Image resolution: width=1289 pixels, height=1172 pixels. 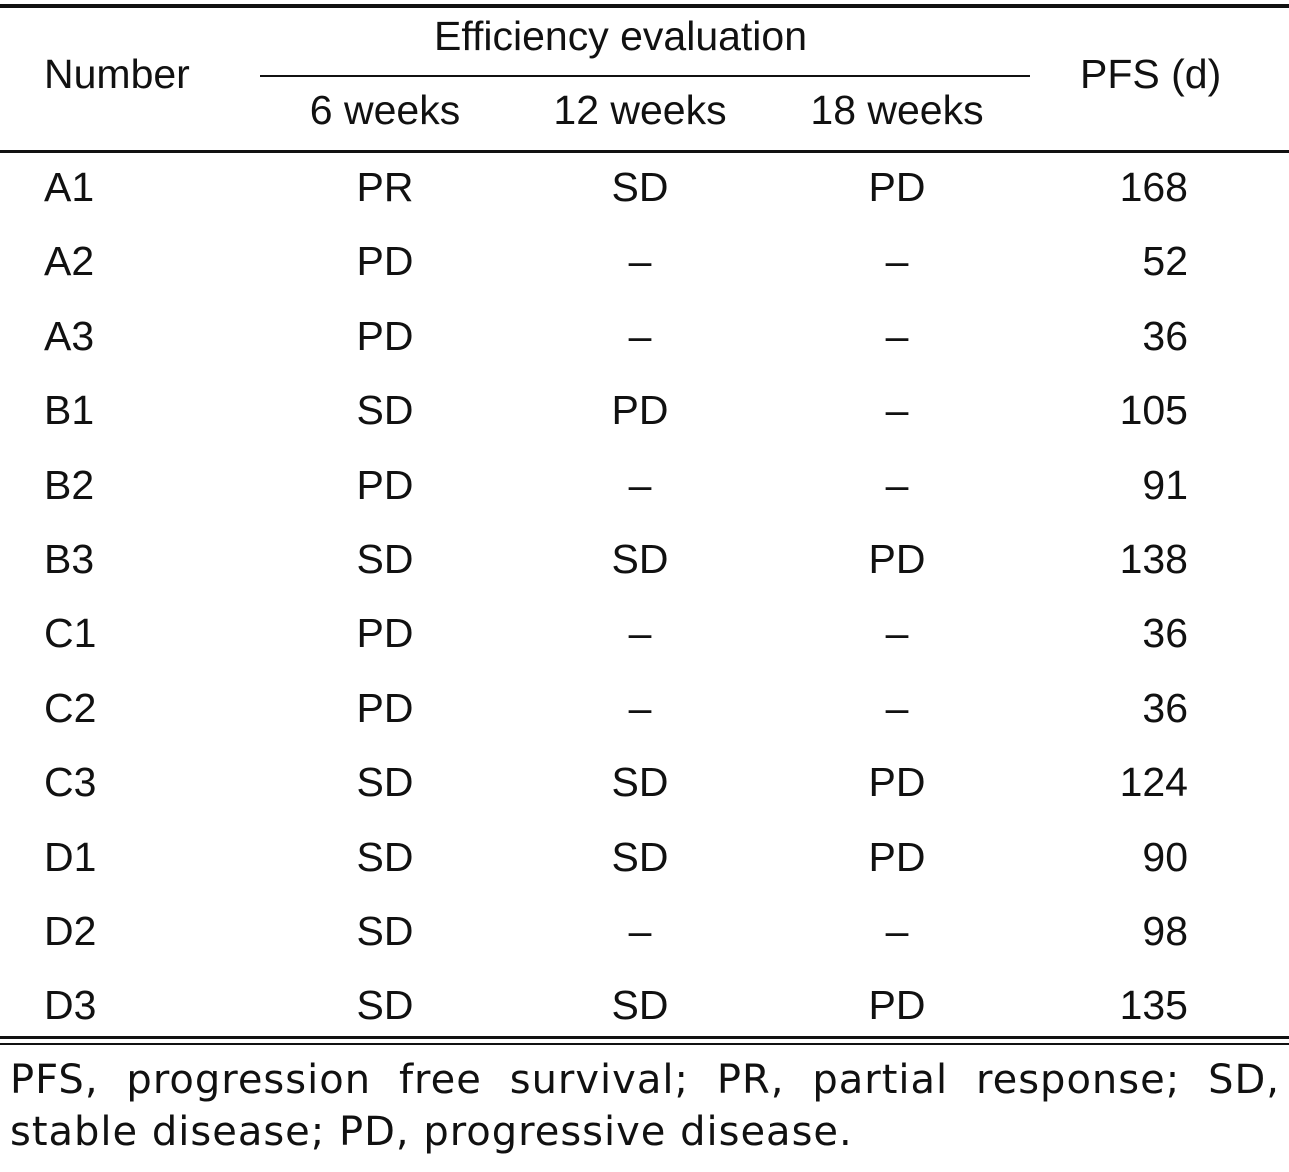 I want to click on cell-6-weeks: PR, so click(x=385, y=187).